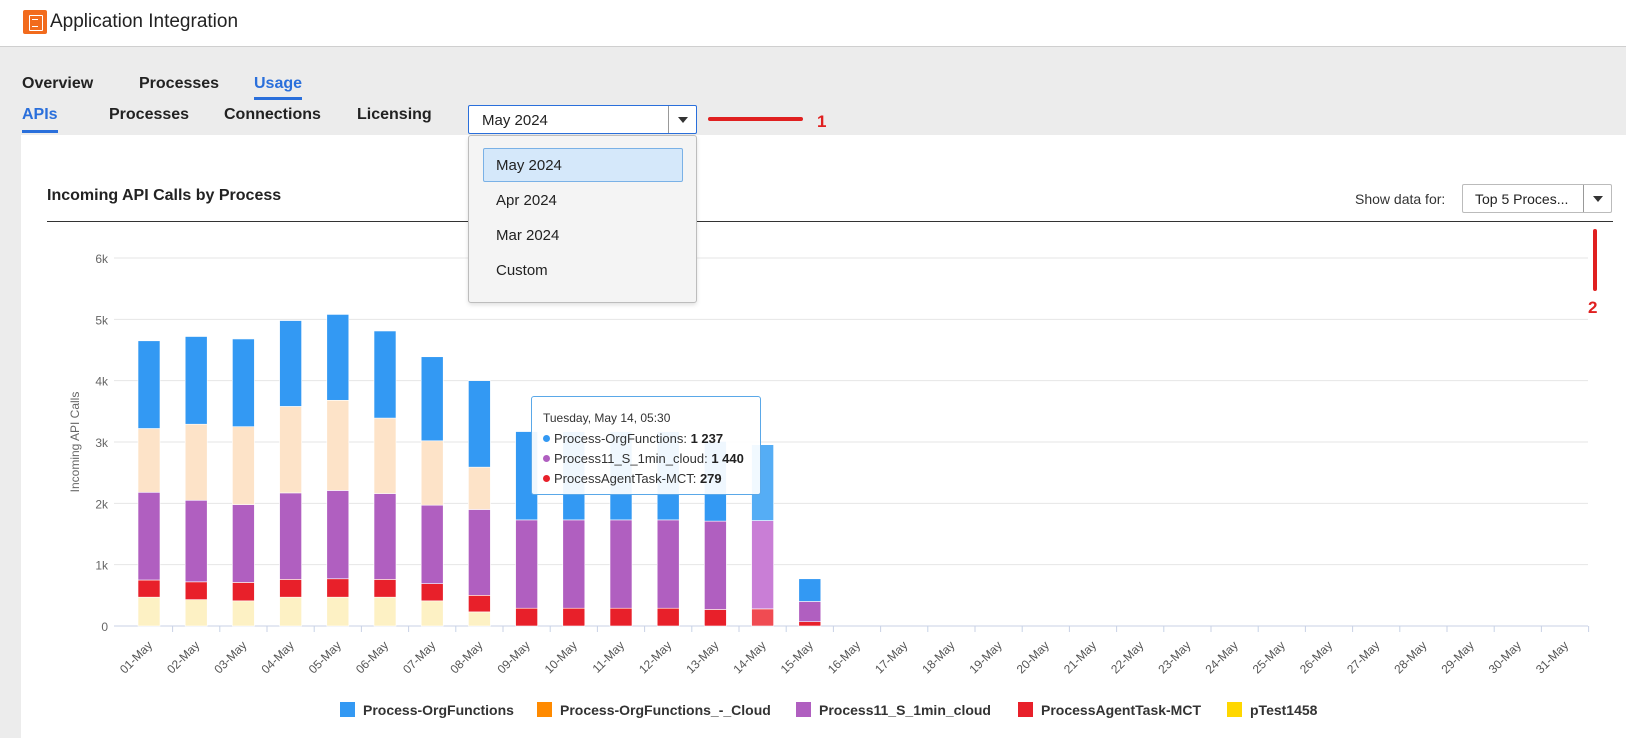 The image size is (1626, 738). Describe the element at coordinates (438, 710) in the screenshot. I see `legend-label: Process-OrgFunctions` at that location.